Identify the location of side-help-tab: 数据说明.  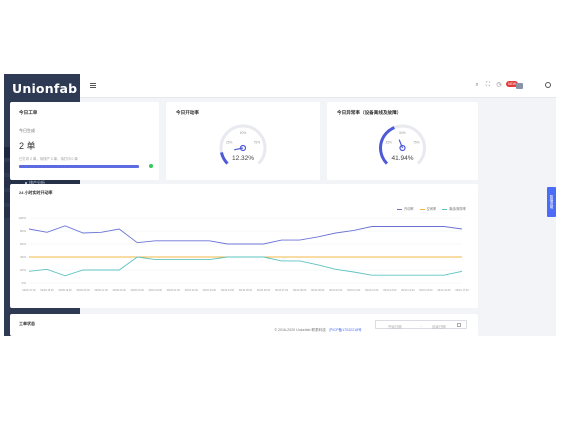
(551, 202).